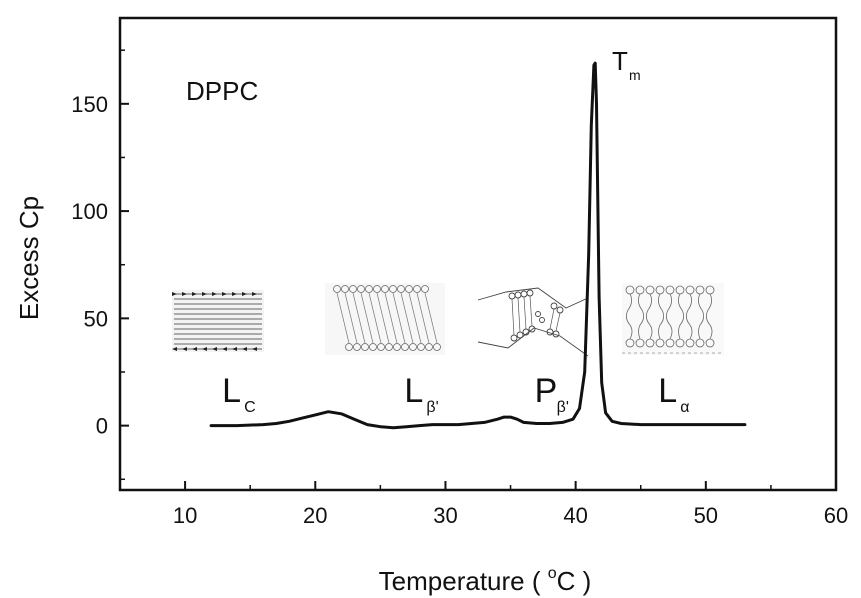 Image resolution: width=861 pixels, height=598 pixels. I want to click on svg-text: m, so click(635, 75).